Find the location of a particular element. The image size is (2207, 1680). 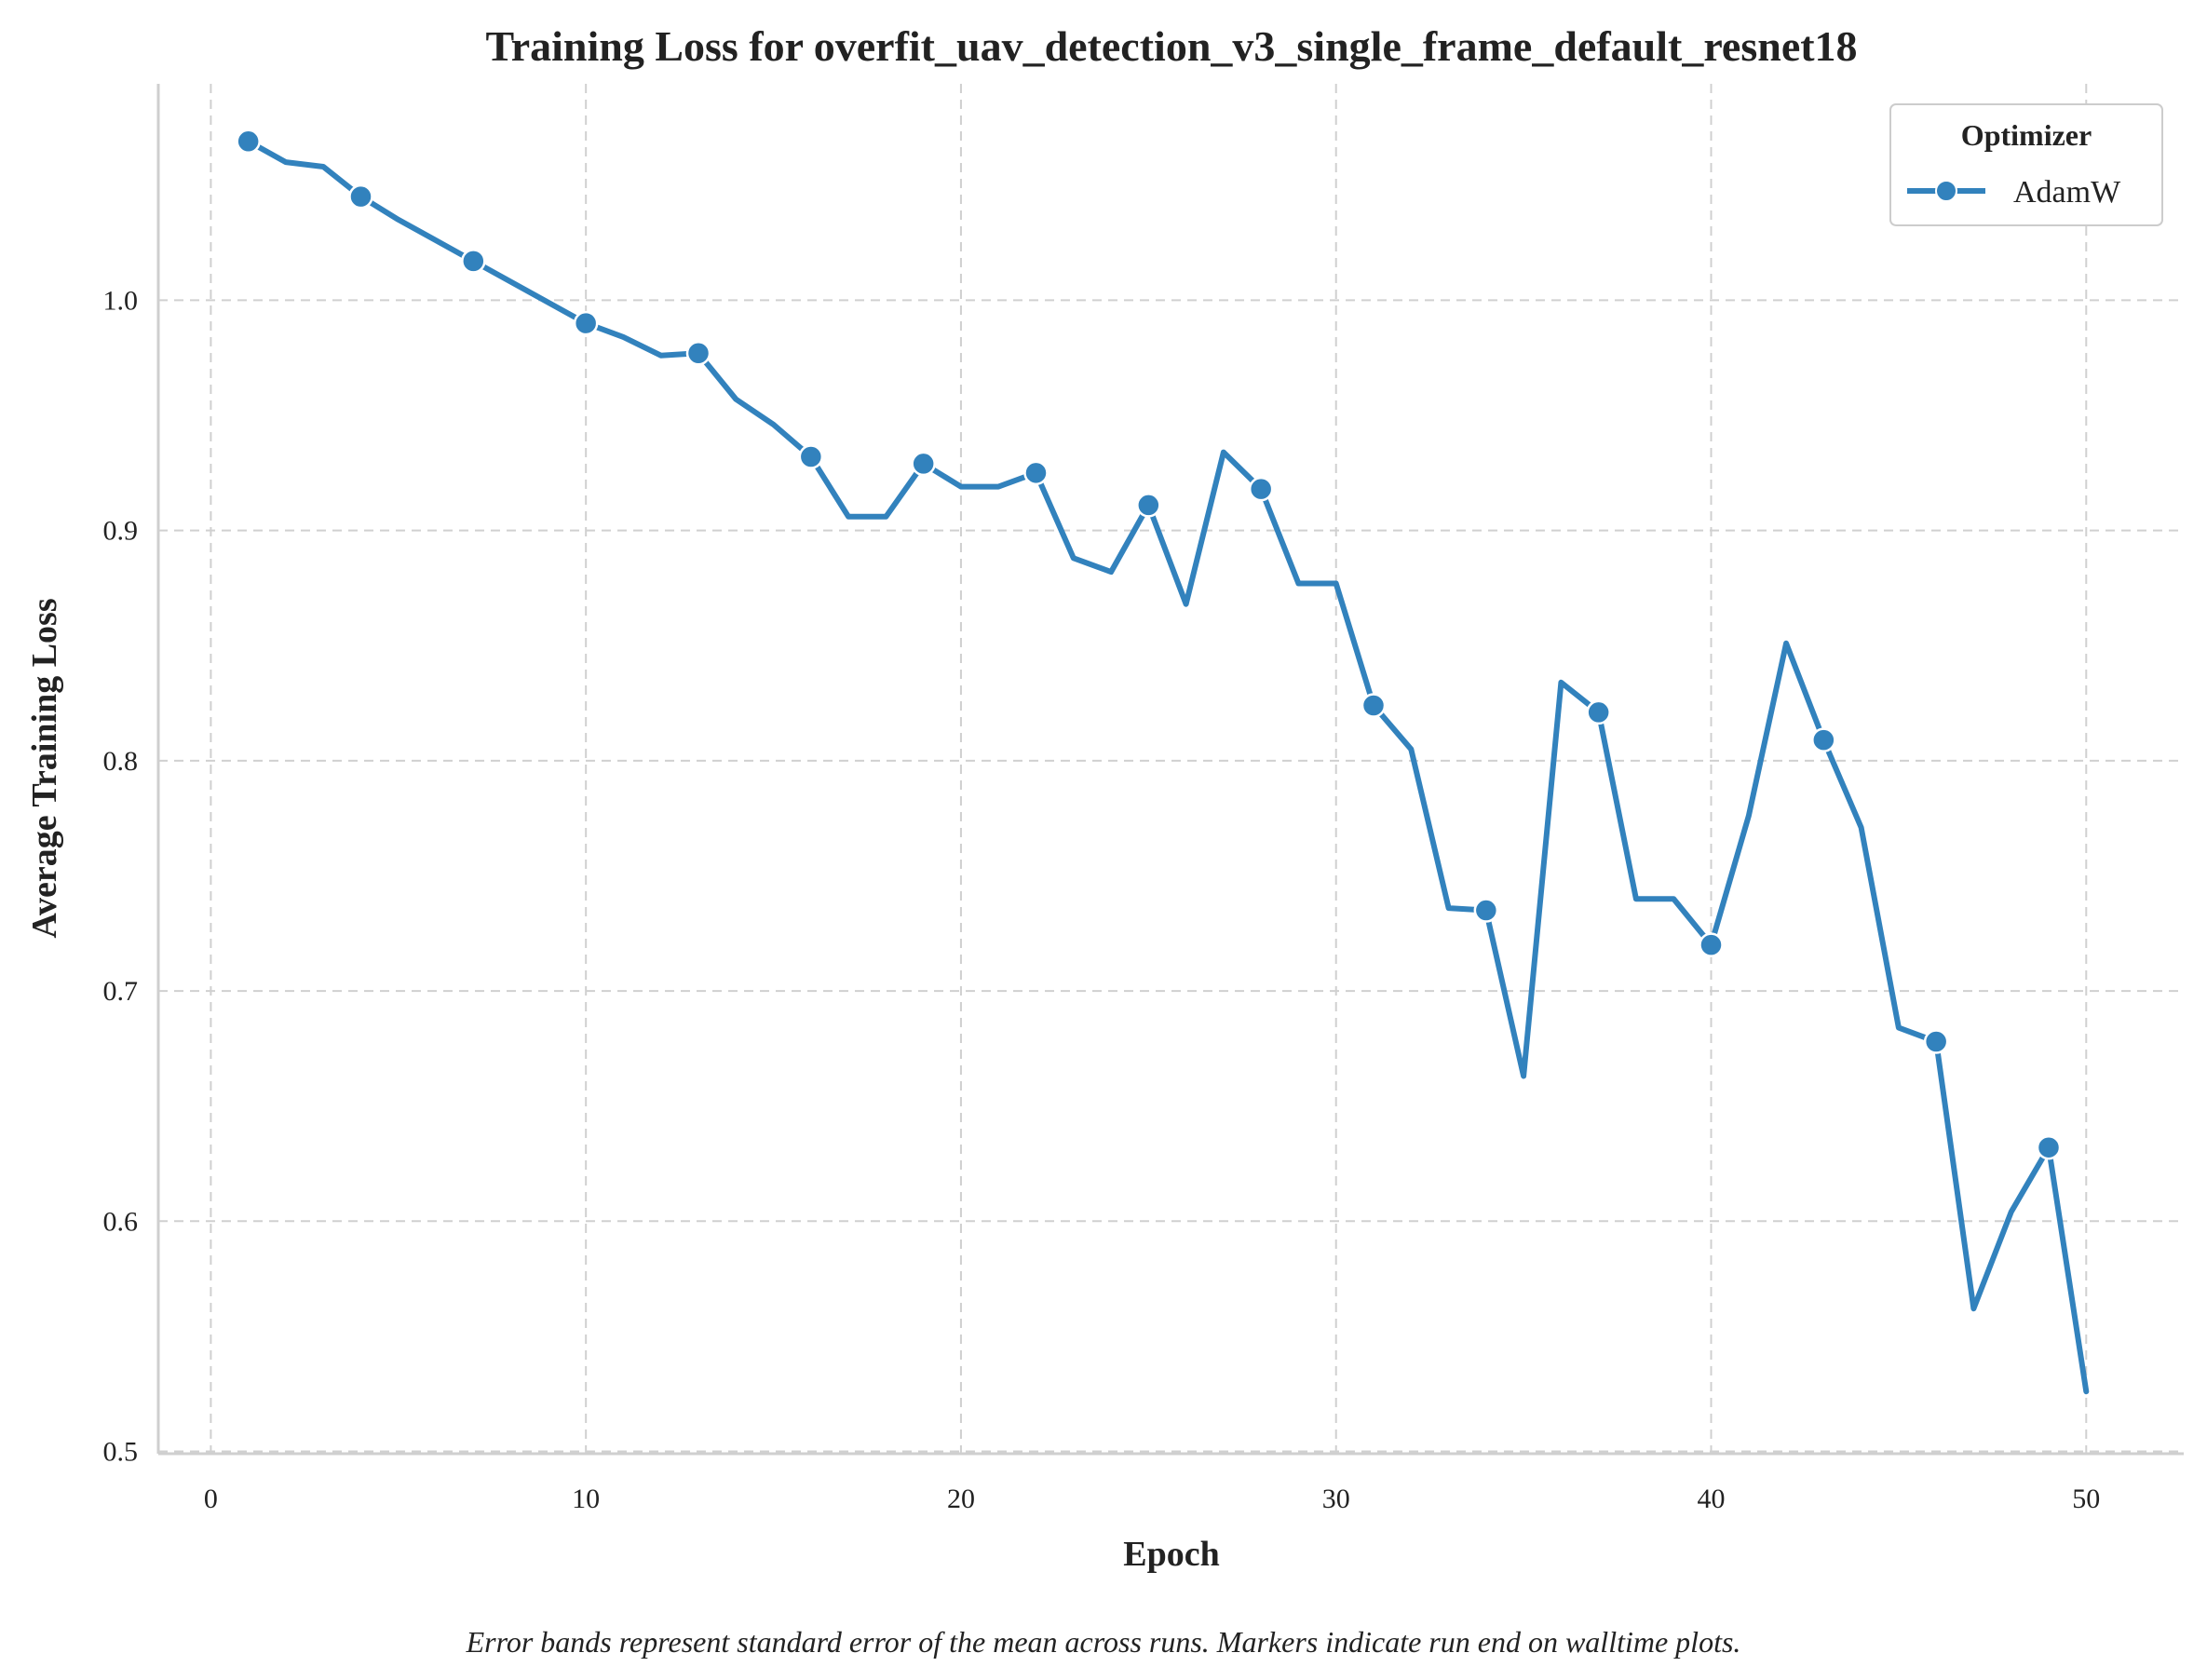

x-tick-labels: 0 10 20 30 40 50 is located at coordinates (1152, 1499).